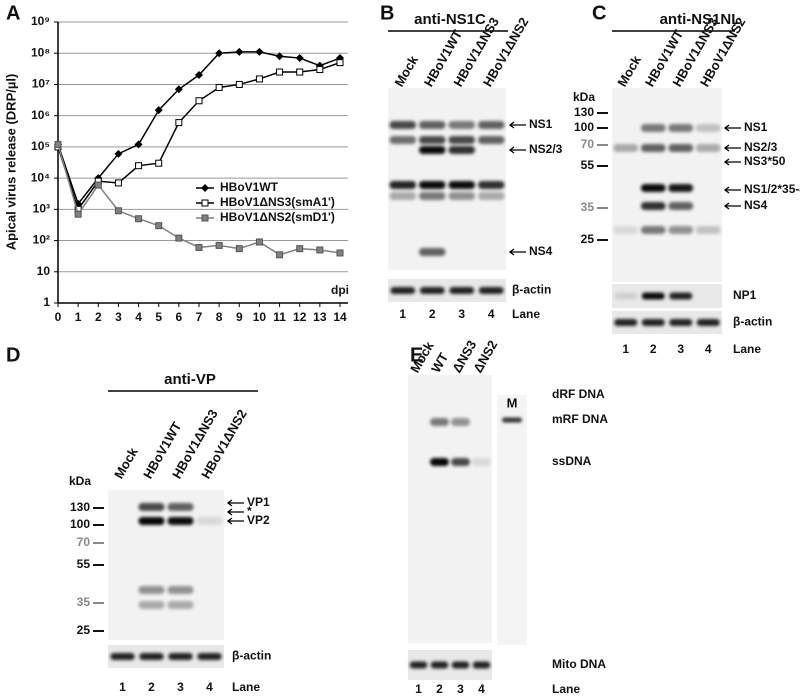  What do you see at coordinates (579, 664) in the screenshot?
I see `strip-label: Mito DNA` at bounding box center [579, 664].